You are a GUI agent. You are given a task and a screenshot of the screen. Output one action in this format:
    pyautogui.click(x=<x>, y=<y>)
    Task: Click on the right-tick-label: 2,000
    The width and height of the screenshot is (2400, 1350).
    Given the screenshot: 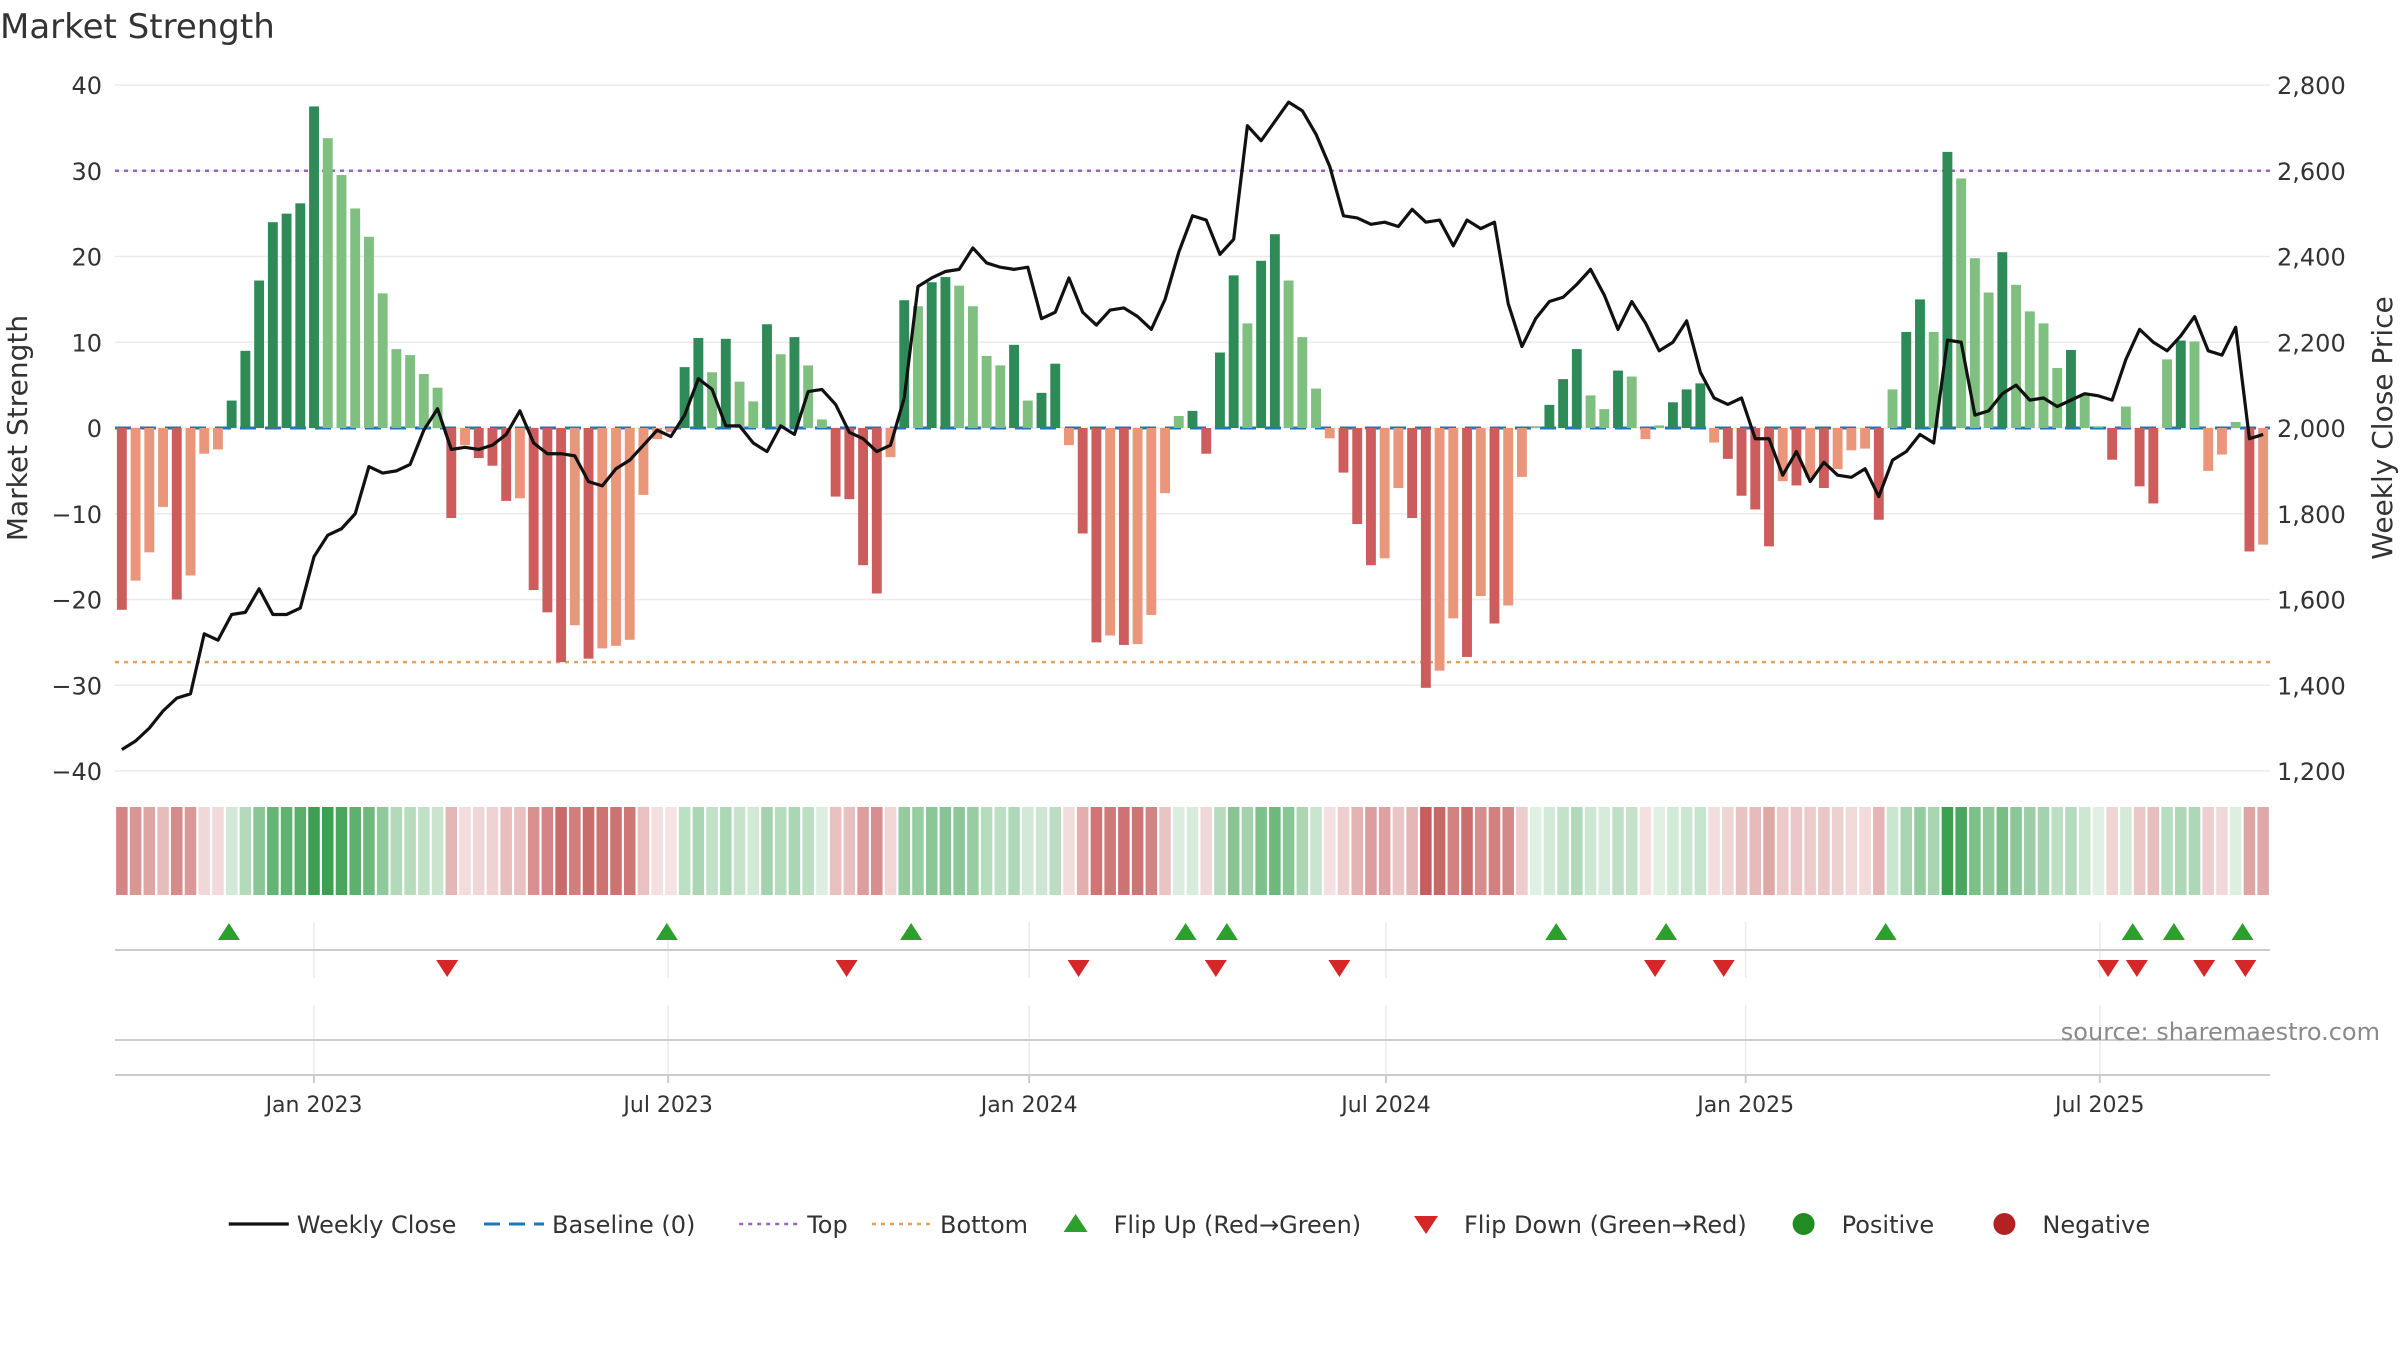 What is the action you would take?
    pyautogui.click(x=2311, y=429)
    